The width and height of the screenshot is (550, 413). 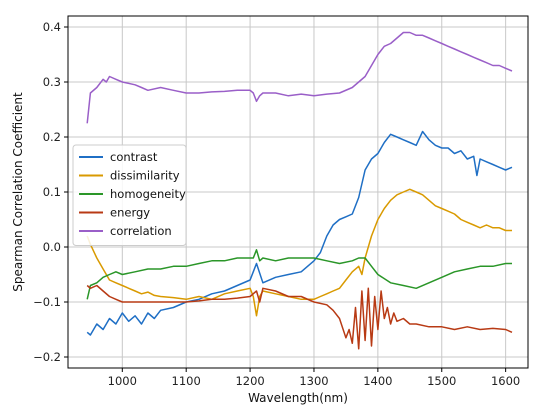 I want to click on y-tick-label: 0.0, so click(x=52, y=247).